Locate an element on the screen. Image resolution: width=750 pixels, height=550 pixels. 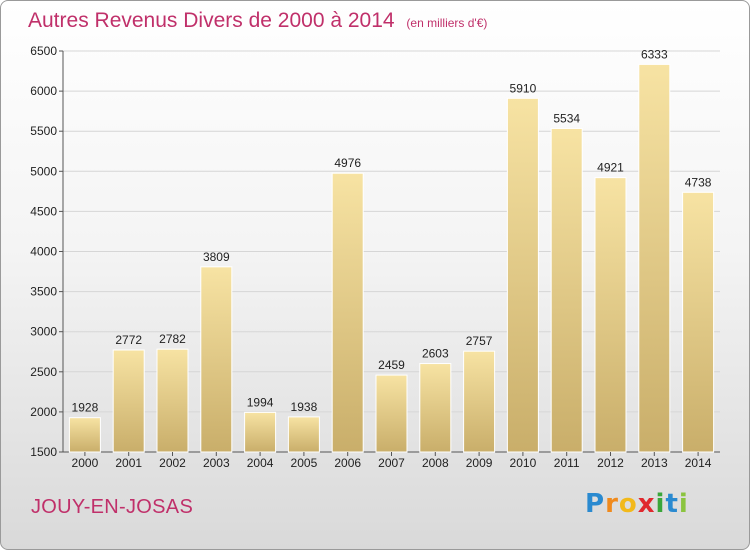
title-unit: (en milliers d'€) is located at coordinates (447, 23).